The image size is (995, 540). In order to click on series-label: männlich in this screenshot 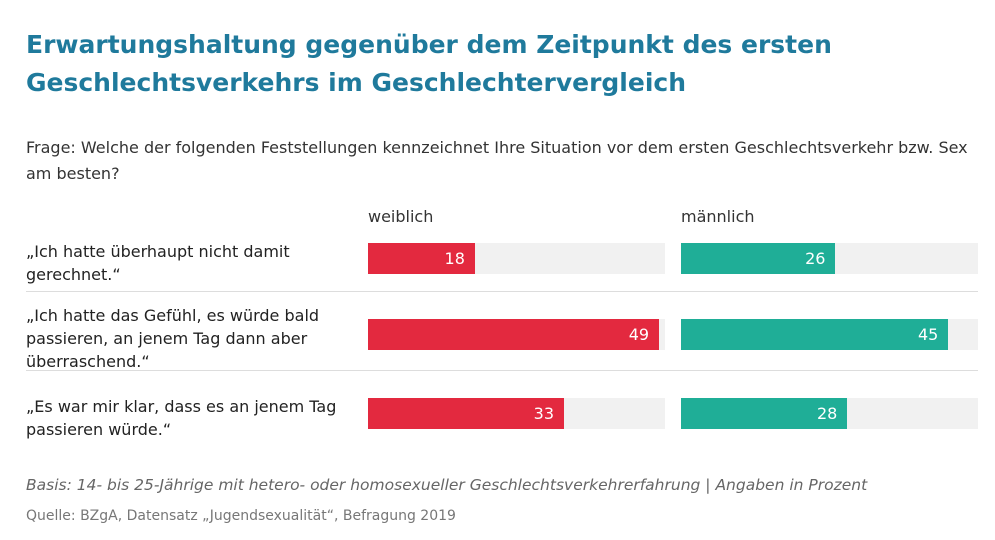, I will do `click(718, 216)`.